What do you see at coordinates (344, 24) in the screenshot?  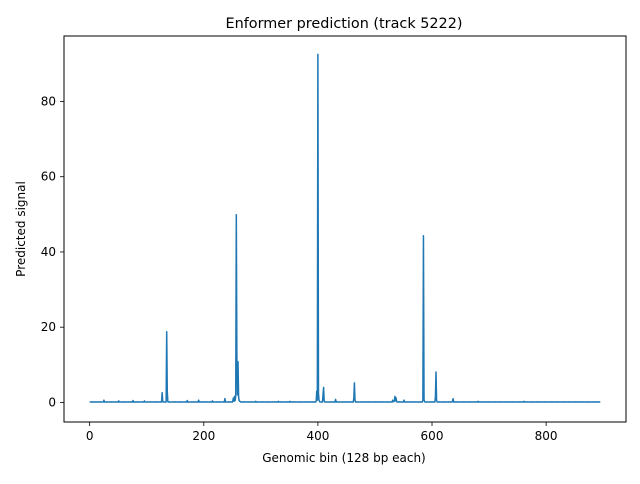 I see `chart-title: Enformer prediction (track 5222)` at bounding box center [344, 24].